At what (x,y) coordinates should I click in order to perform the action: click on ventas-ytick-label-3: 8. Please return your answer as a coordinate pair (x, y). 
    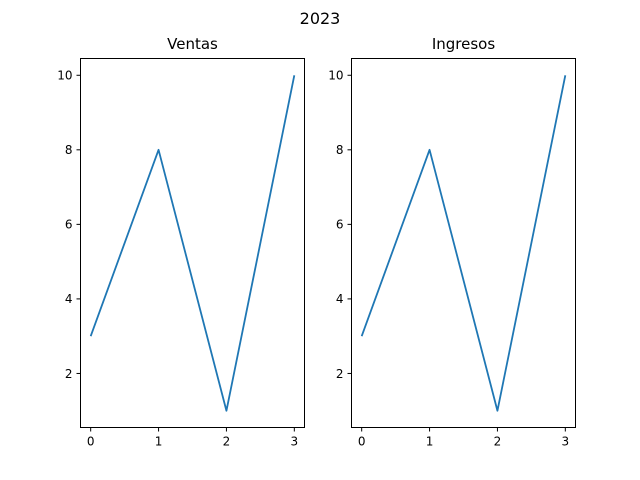
    Looking at the image, I should click on (69, 150).